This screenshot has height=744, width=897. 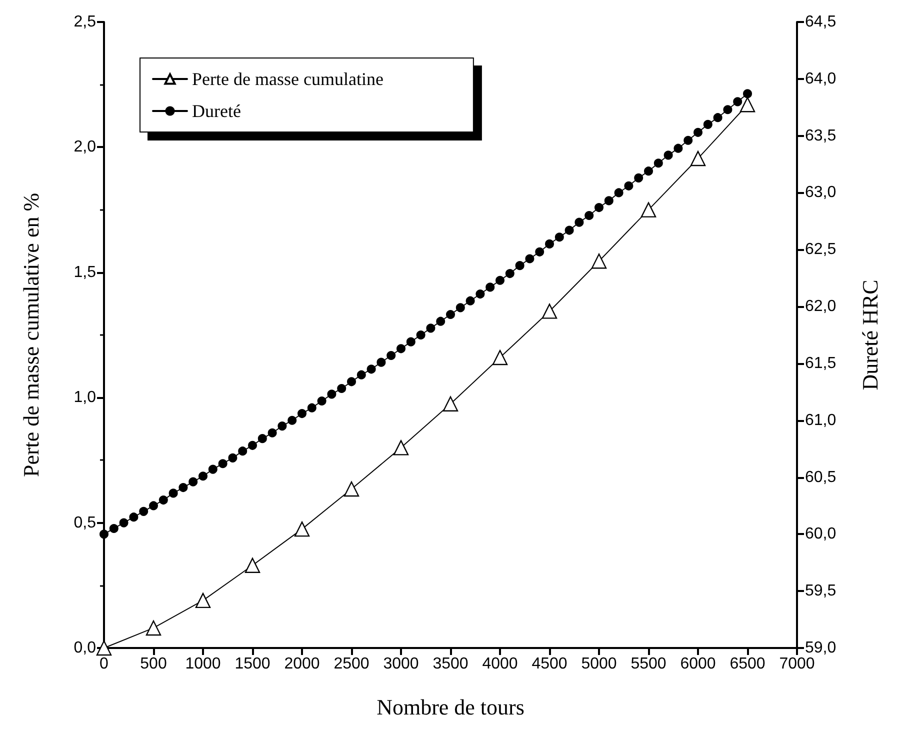 I want to click on x-tick-label: 6500, so click(x=748, y=664).